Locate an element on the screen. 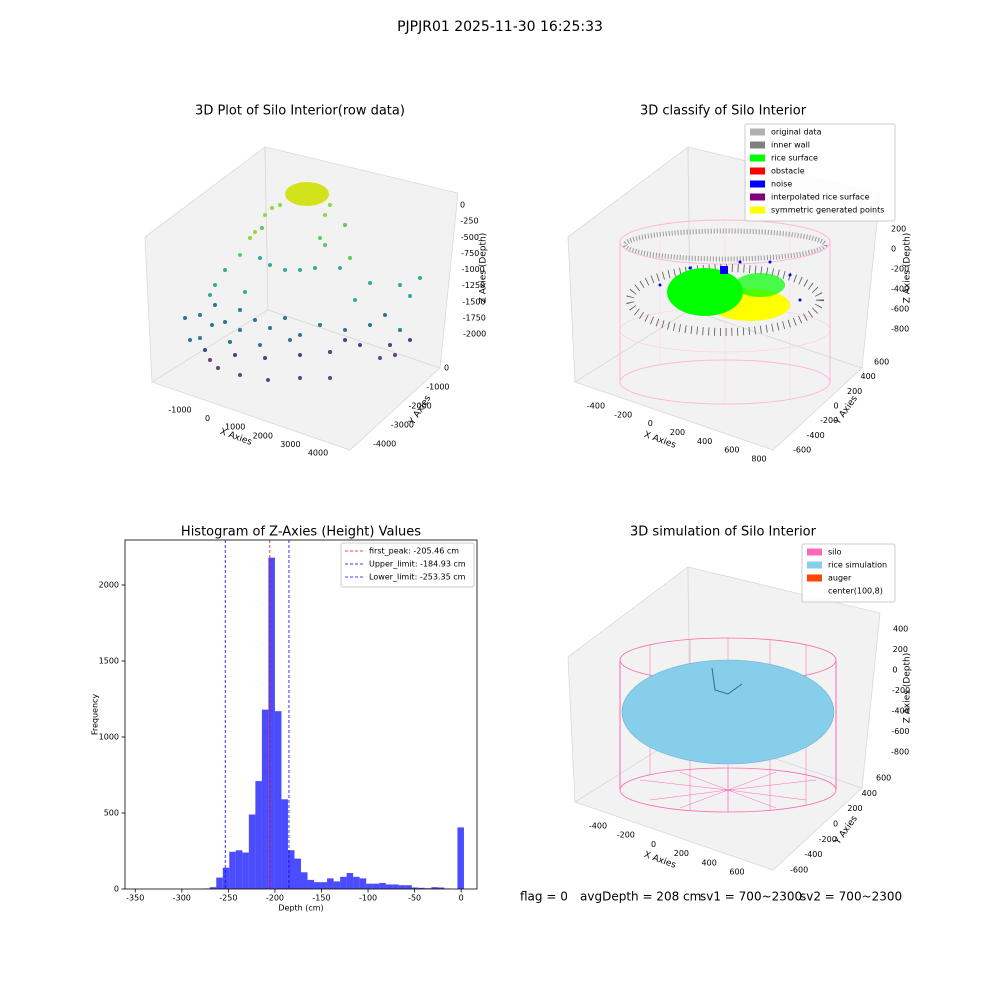 The width and height of the screenshot is (1000, 1004). legend-label: original data is located at coordinates (796, 132).